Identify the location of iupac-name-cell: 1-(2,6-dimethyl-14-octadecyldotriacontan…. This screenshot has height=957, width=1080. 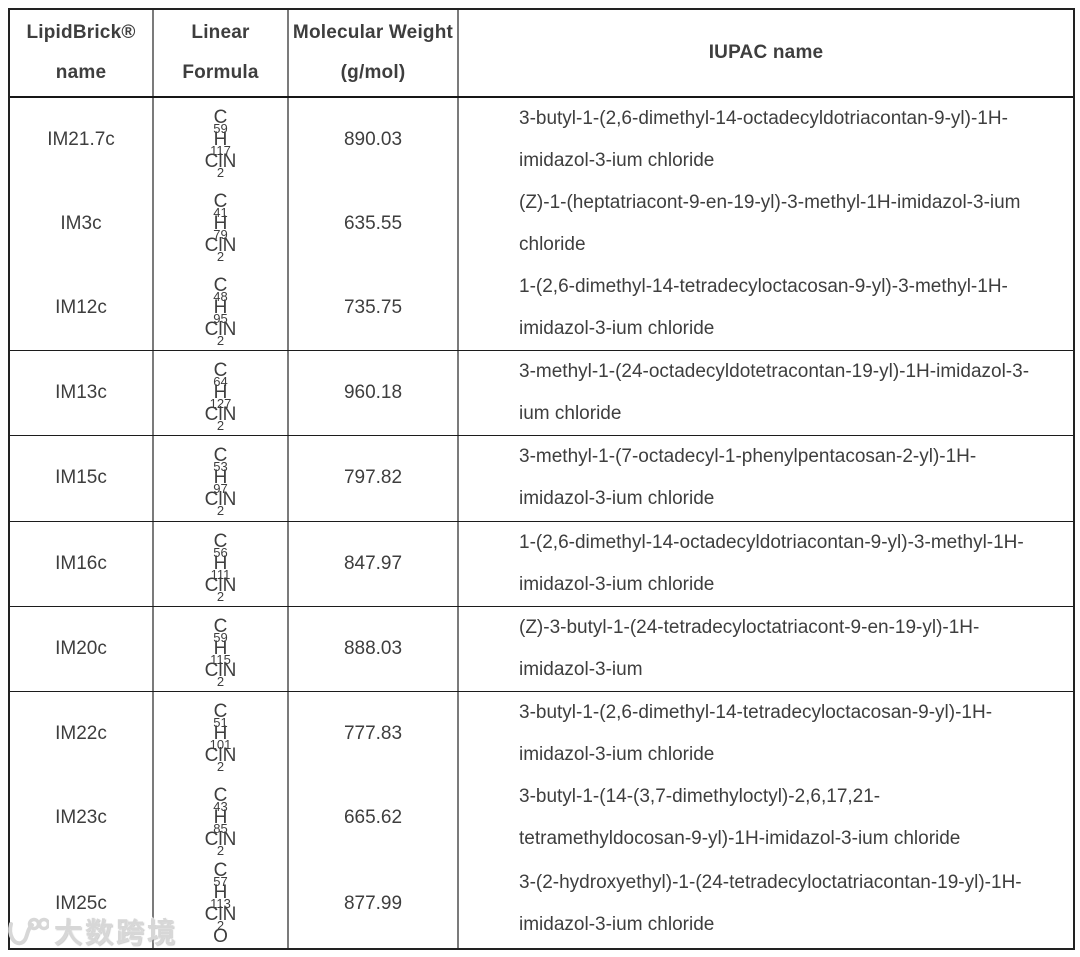
(765, 563).